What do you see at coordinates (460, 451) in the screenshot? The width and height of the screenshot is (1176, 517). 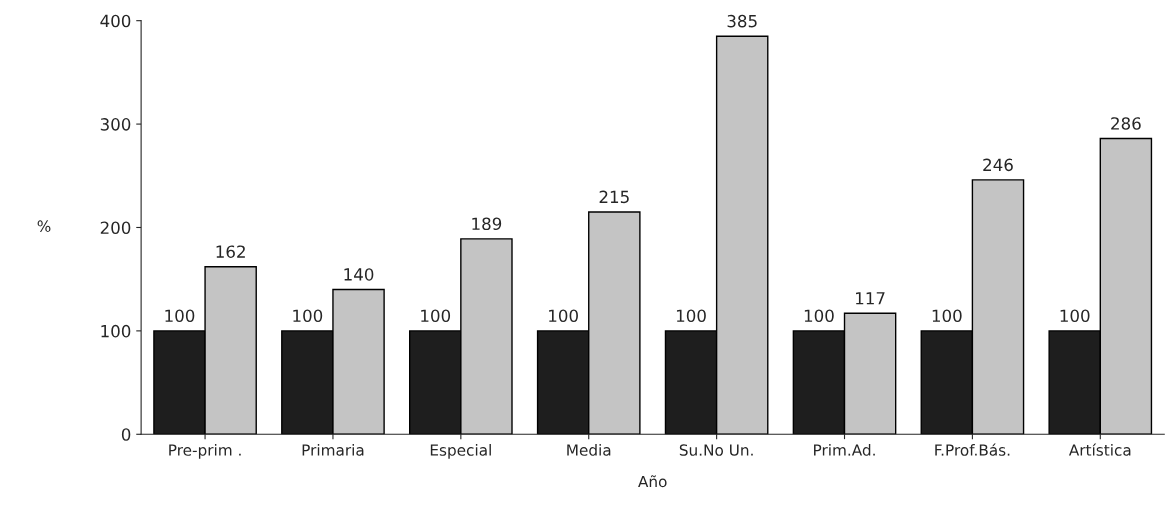 I see `x-tick-label: Especial` at bounding box center [460, 451].